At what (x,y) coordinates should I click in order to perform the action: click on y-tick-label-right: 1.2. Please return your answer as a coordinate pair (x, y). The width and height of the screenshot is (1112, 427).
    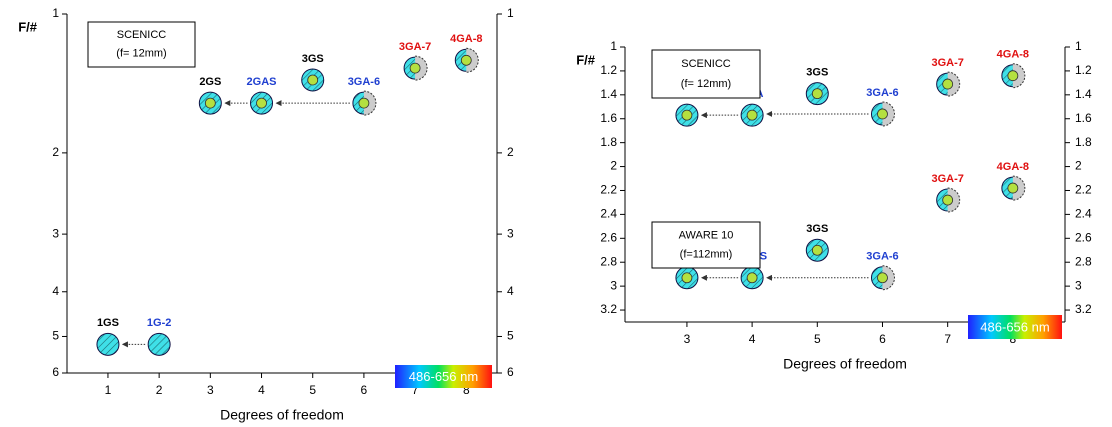
    Looking at the image, I should click on (1083, 70).